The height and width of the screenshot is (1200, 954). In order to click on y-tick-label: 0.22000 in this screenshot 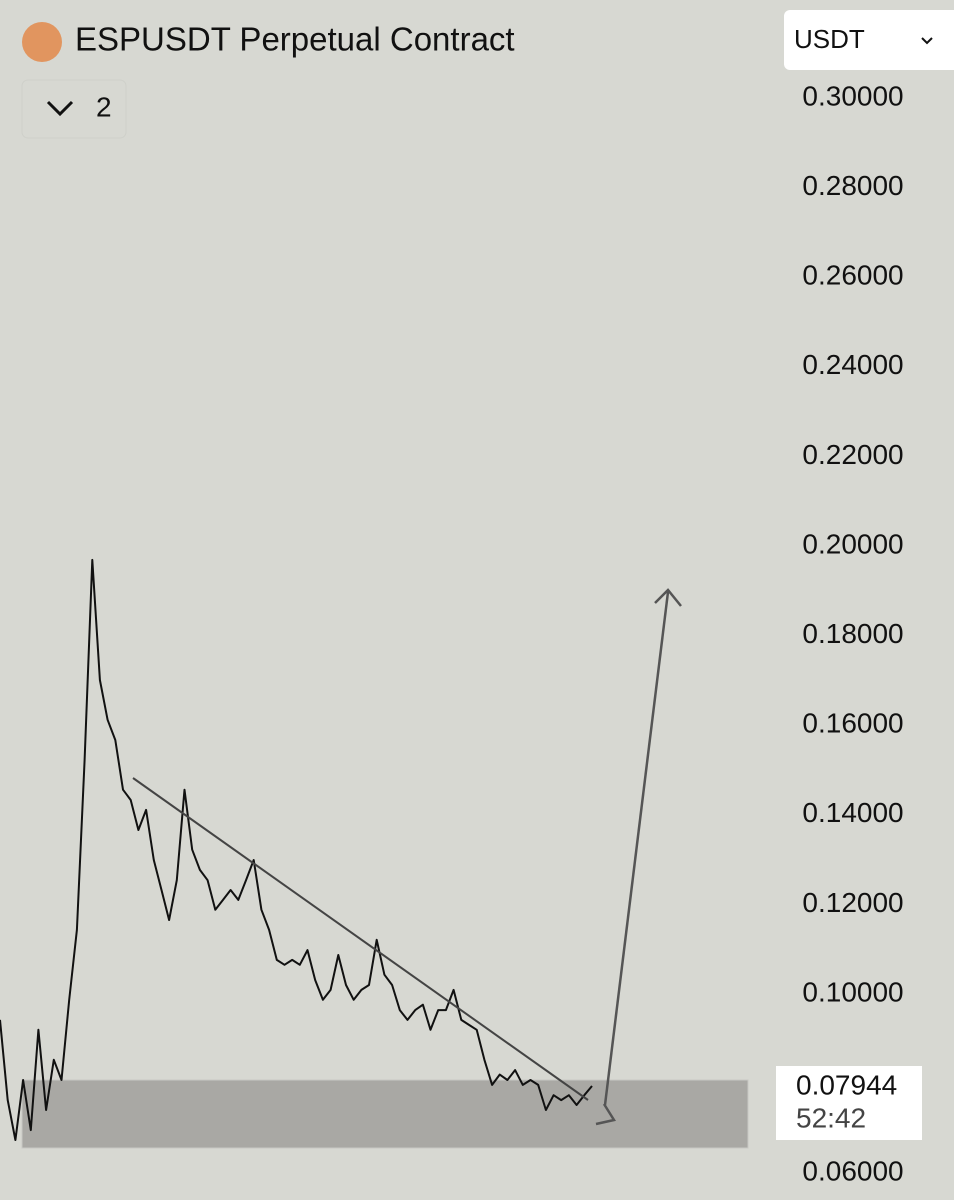, I will do `click(852, 454)`.